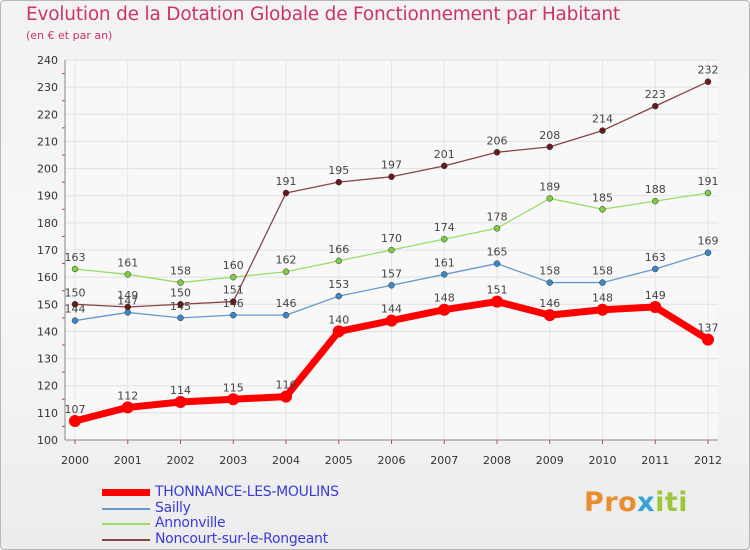  Describe the element at coordinates (180, 390) in the screenshot. I see `data-label: 114` at that location.